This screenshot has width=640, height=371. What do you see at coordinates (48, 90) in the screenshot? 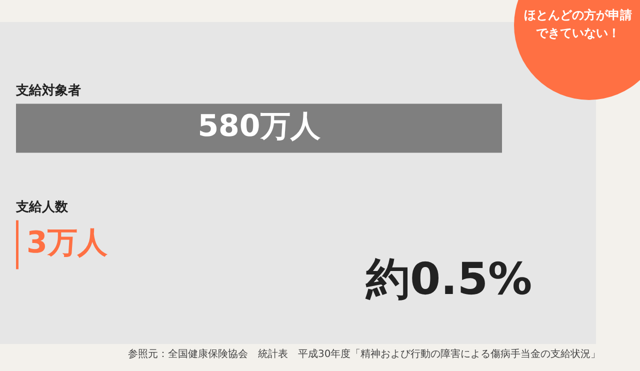
I see `y-tick-label: 支給対象者` at bounding box center [48, 90].